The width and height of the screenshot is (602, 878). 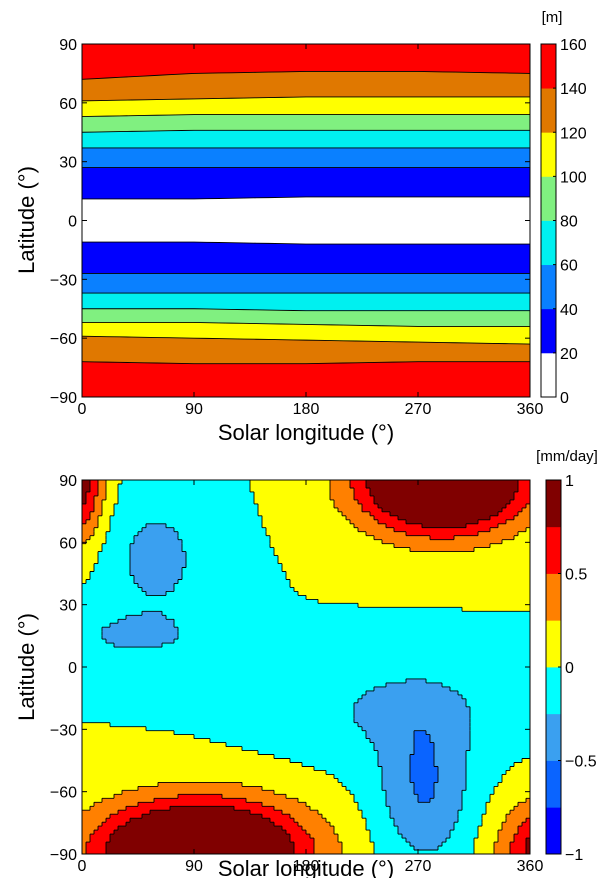 I want to click on top-y-axis-label: Latitude (°), so click(x=26, y=220).